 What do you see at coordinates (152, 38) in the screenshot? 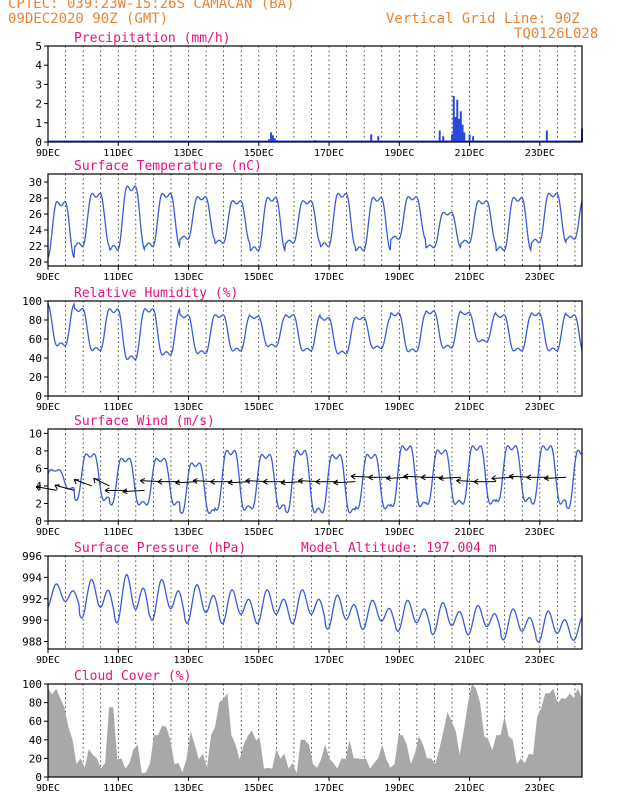
I see `precipitation-title: Precipitation (mm/h)` at bounding box center [152, 38].